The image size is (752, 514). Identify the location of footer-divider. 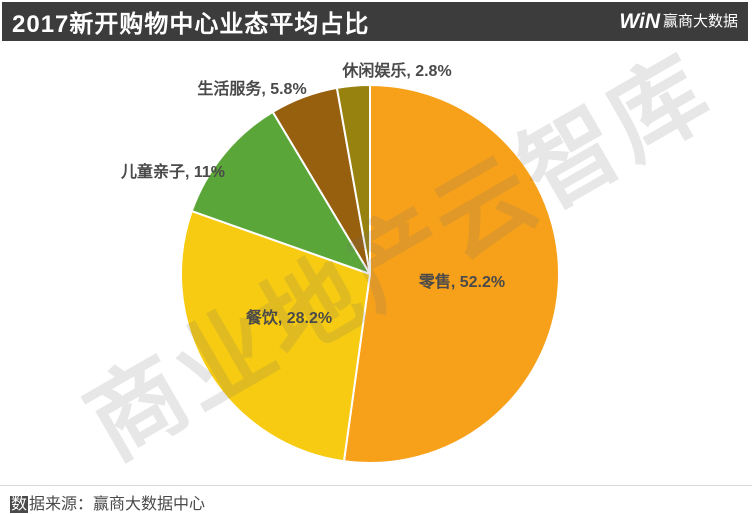
(376, 485).